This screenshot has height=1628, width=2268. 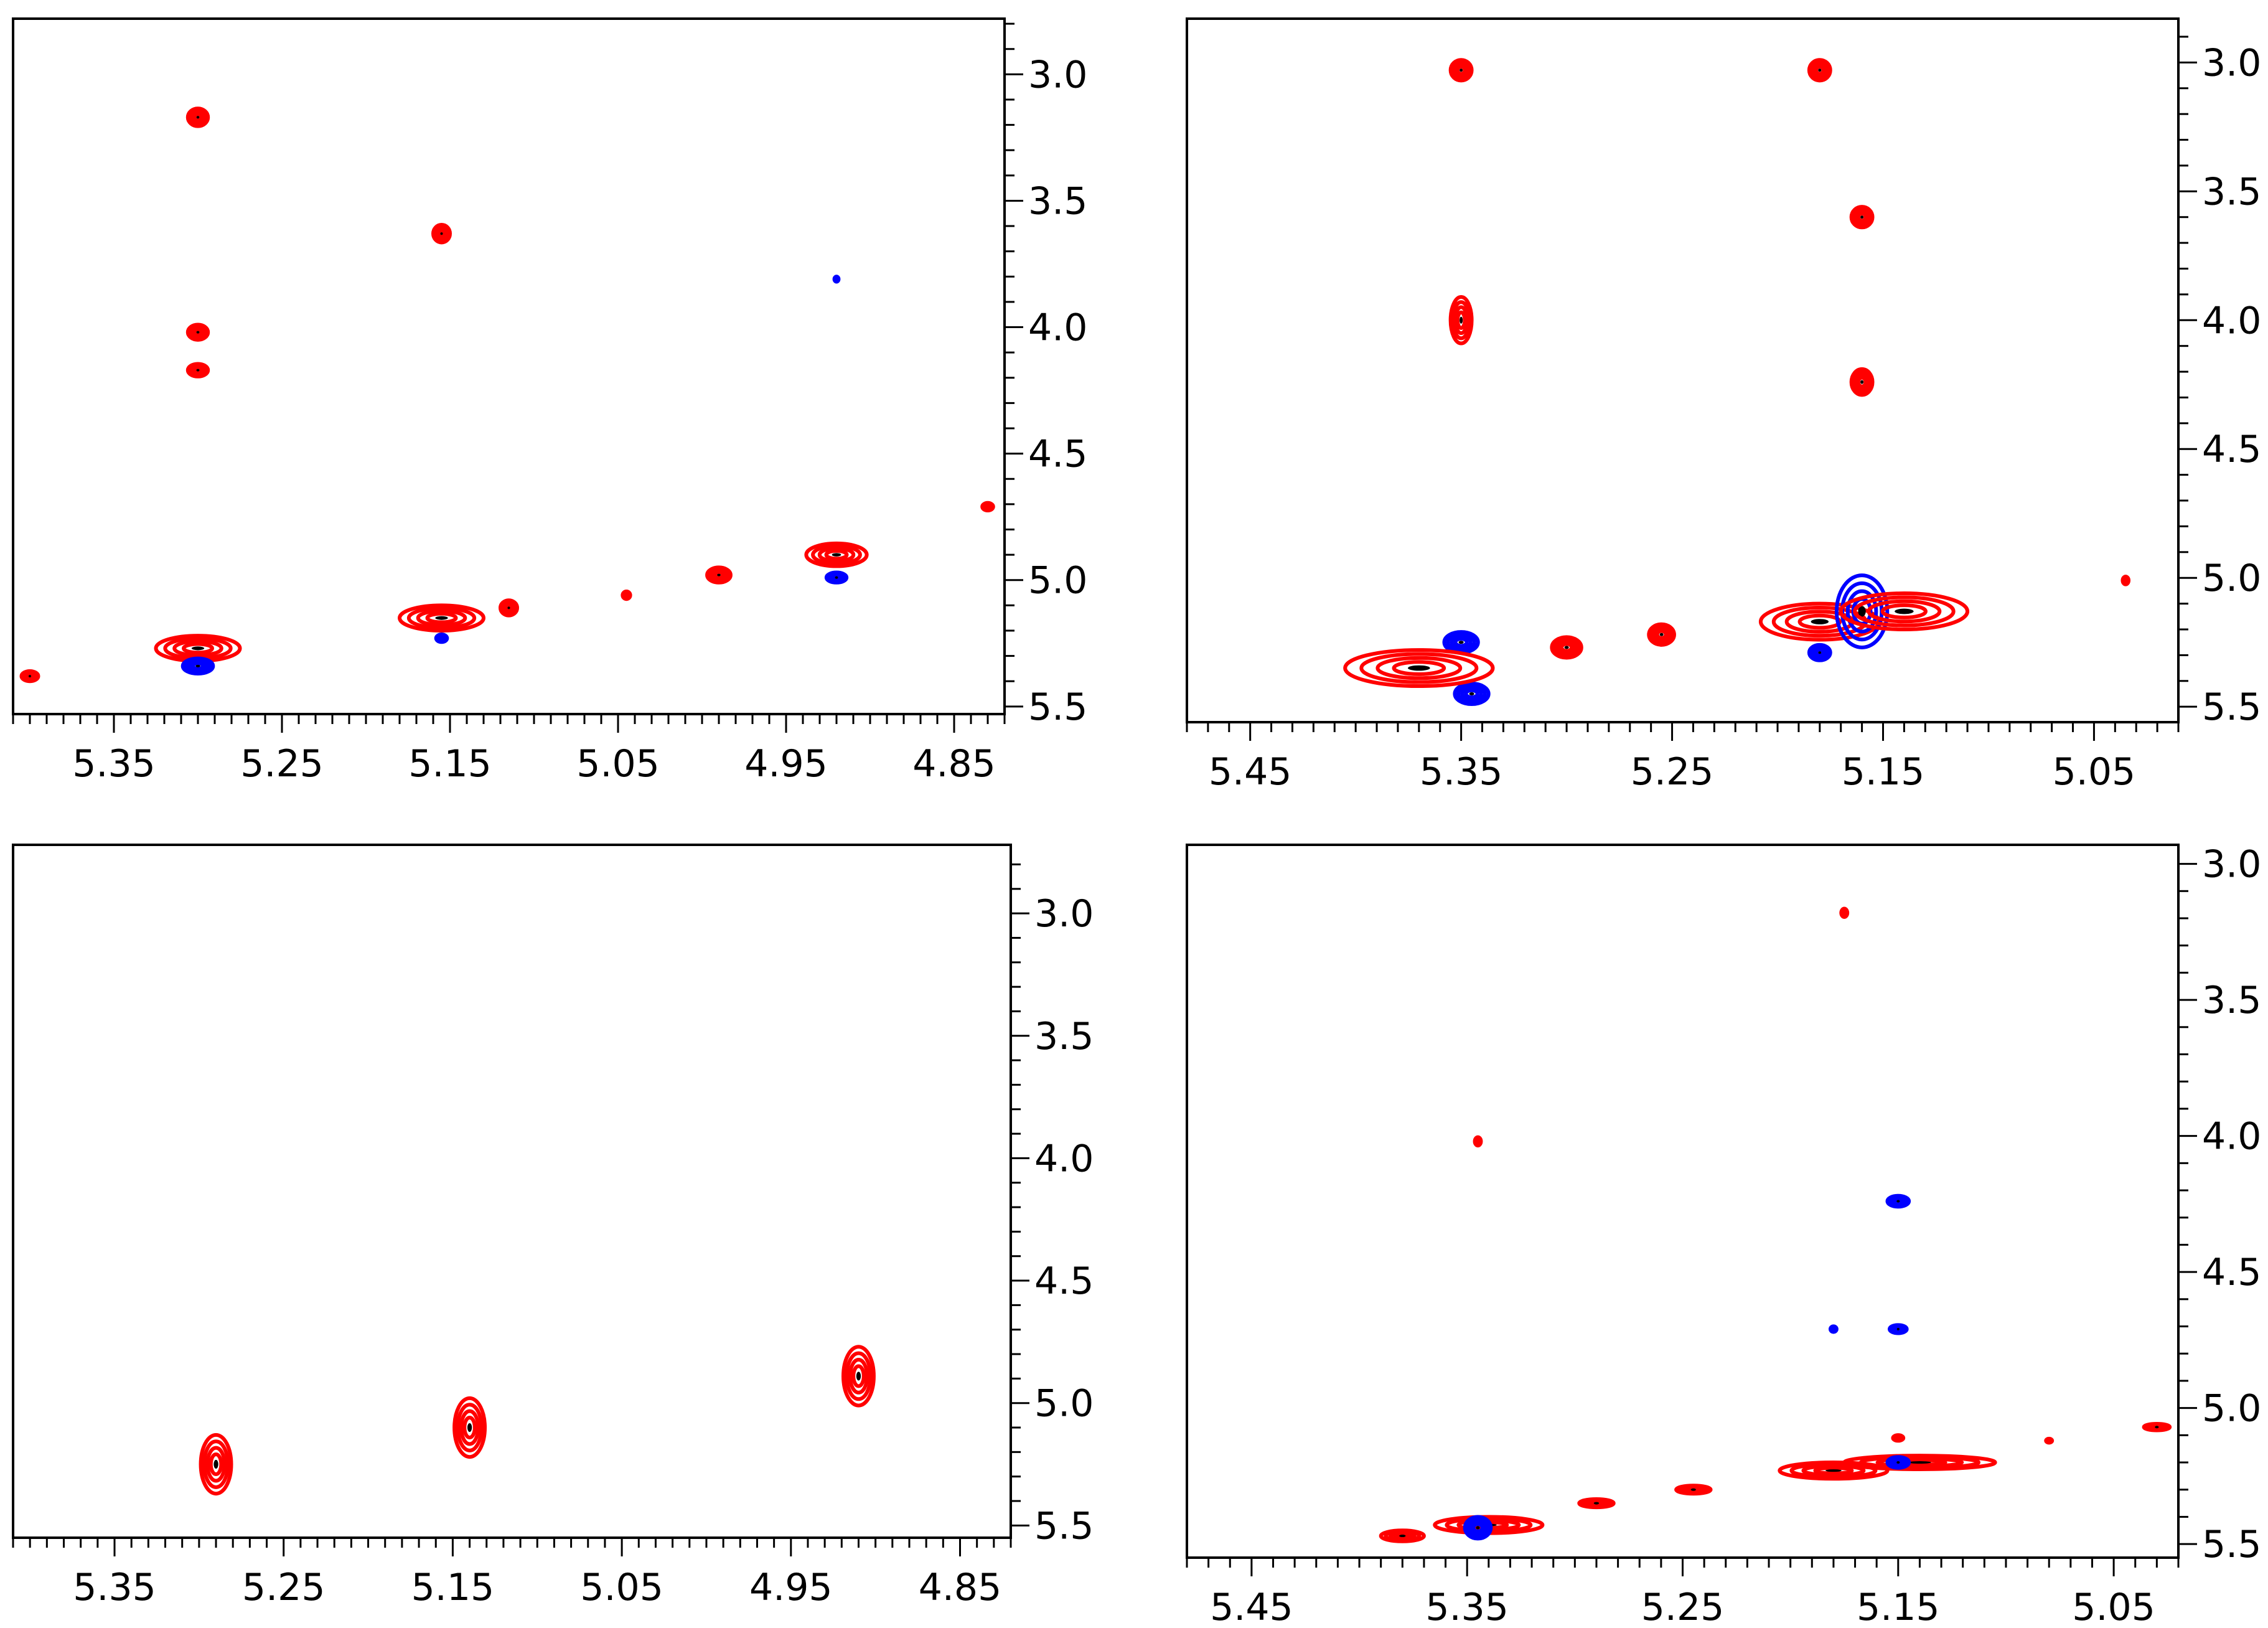 I want to click on x-tick-label: 4.95, so click(x=786, y=764).